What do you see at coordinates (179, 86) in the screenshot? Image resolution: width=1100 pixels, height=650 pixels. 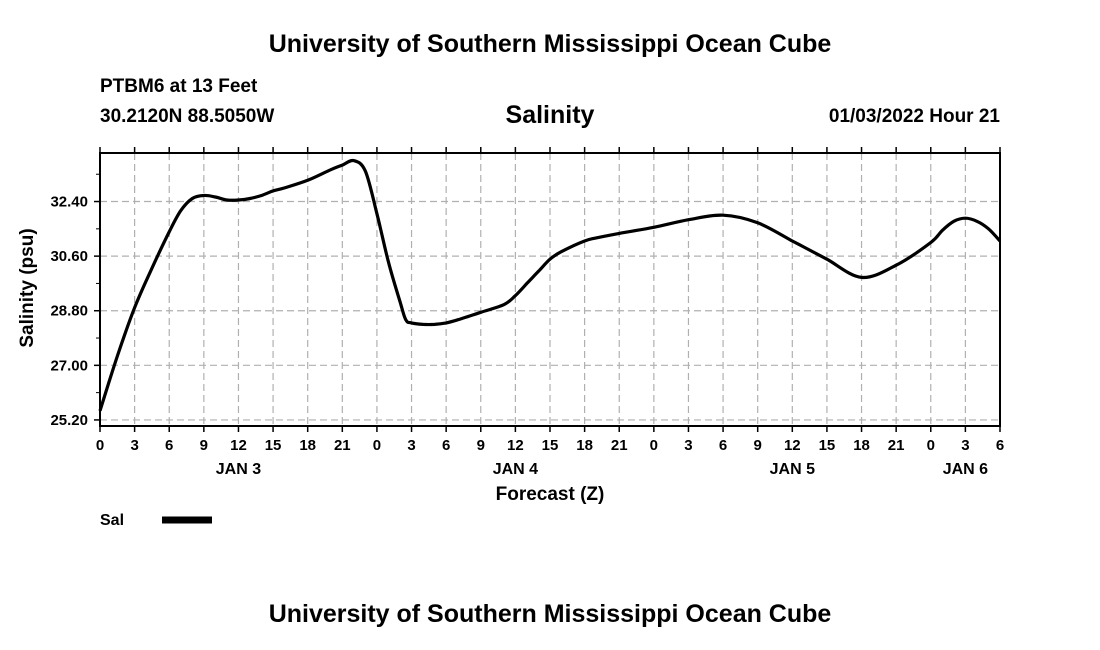 I see `station-label: PTBM6 at 13 Feet` at bounding box center [179, 86].